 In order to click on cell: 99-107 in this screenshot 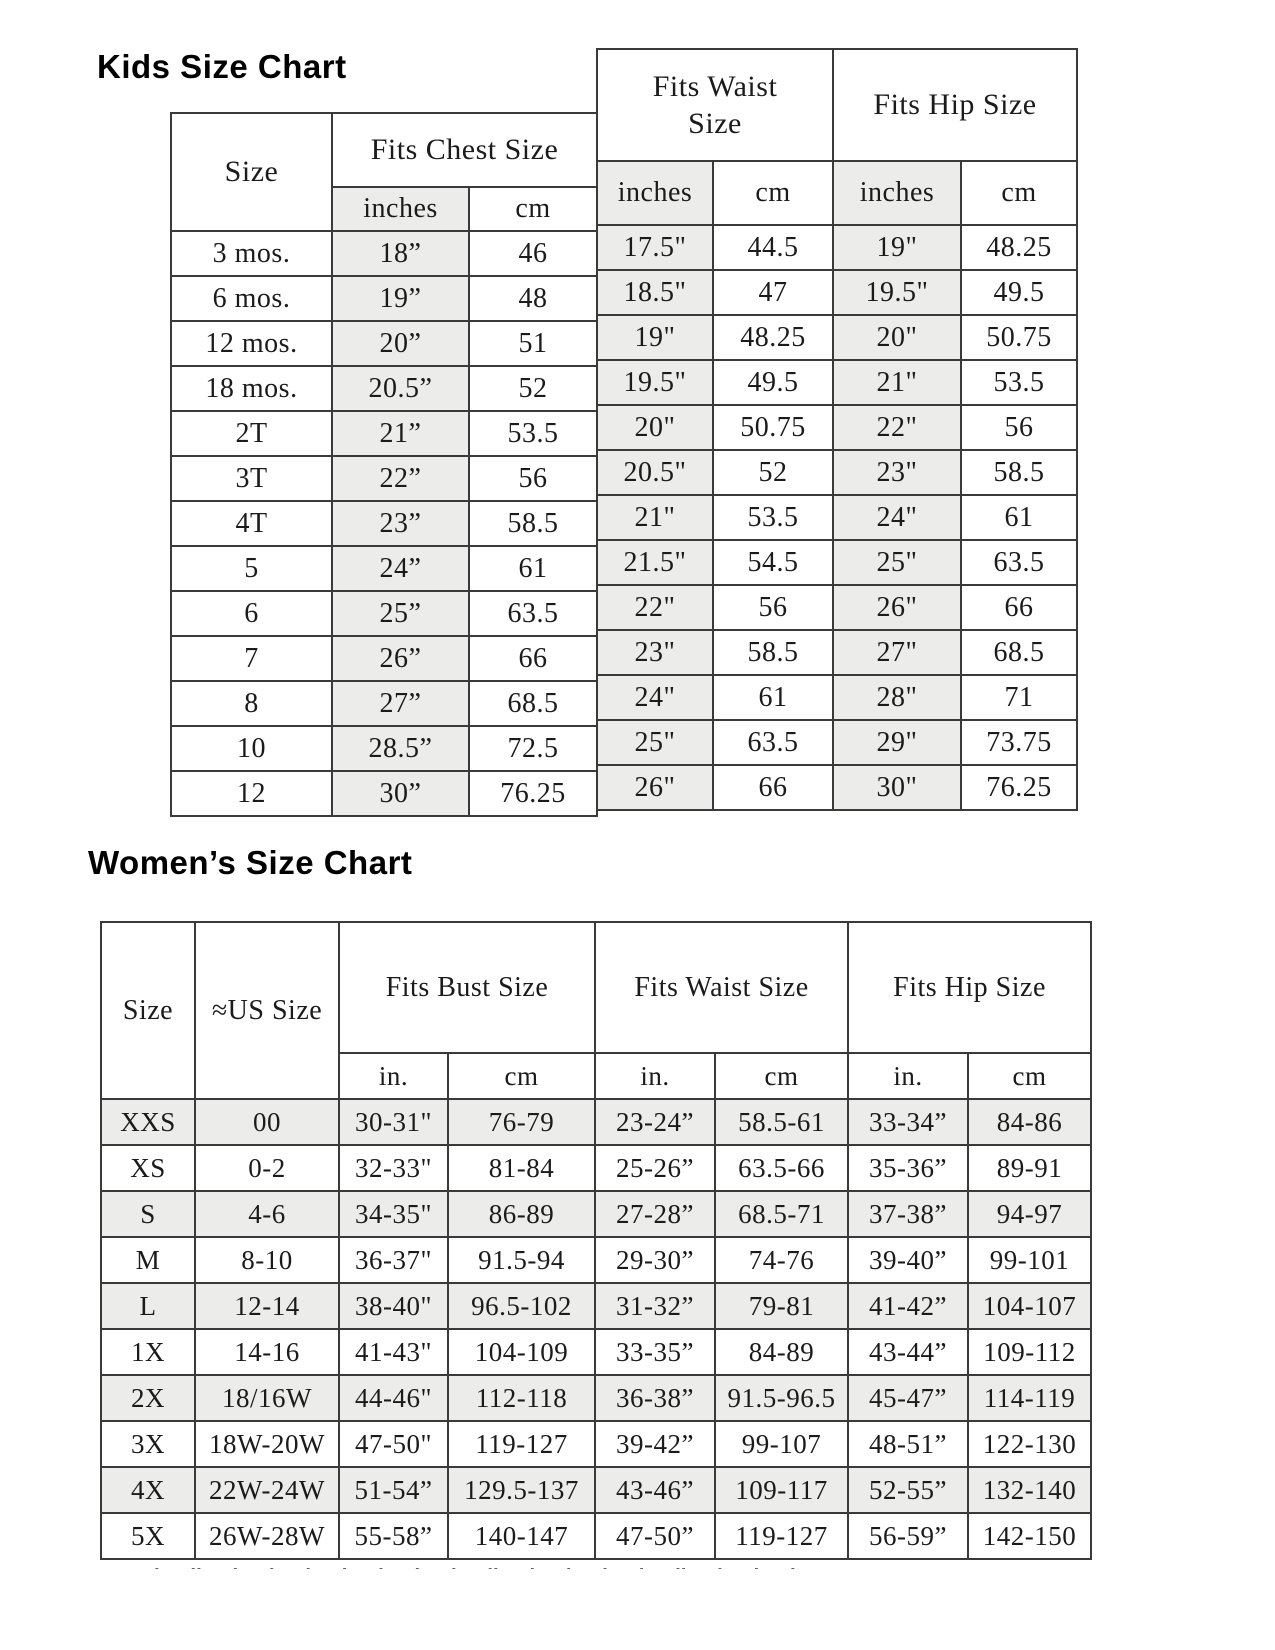, I will do `click(781, 1444)`.